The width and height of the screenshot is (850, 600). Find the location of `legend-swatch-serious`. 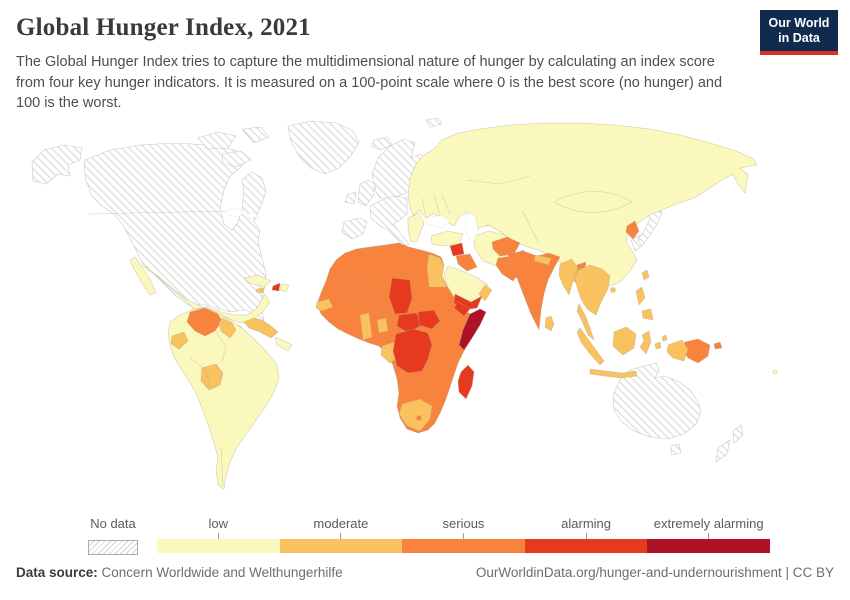

legend-swatch-serious is located at coordinates (463, 546).